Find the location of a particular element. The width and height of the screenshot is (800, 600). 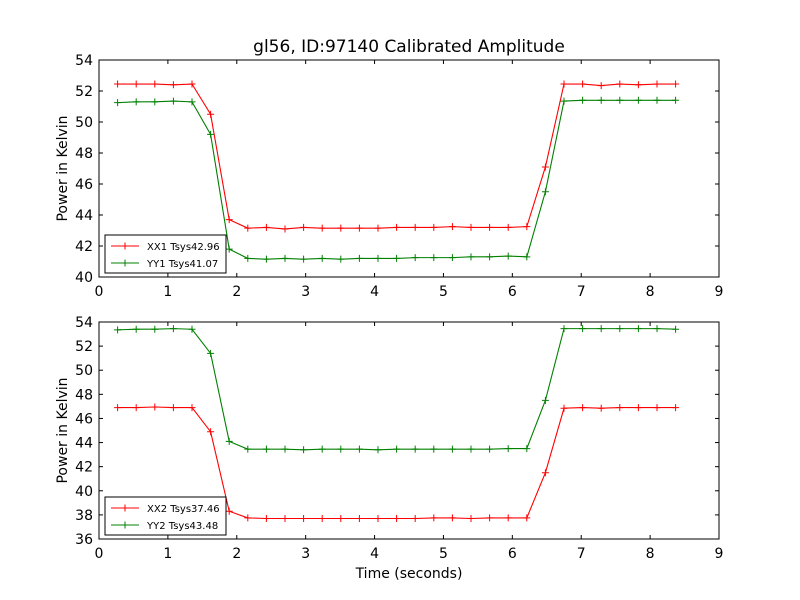

panel-2-x-tick-label: 0 is located at coordinates (99, 554).